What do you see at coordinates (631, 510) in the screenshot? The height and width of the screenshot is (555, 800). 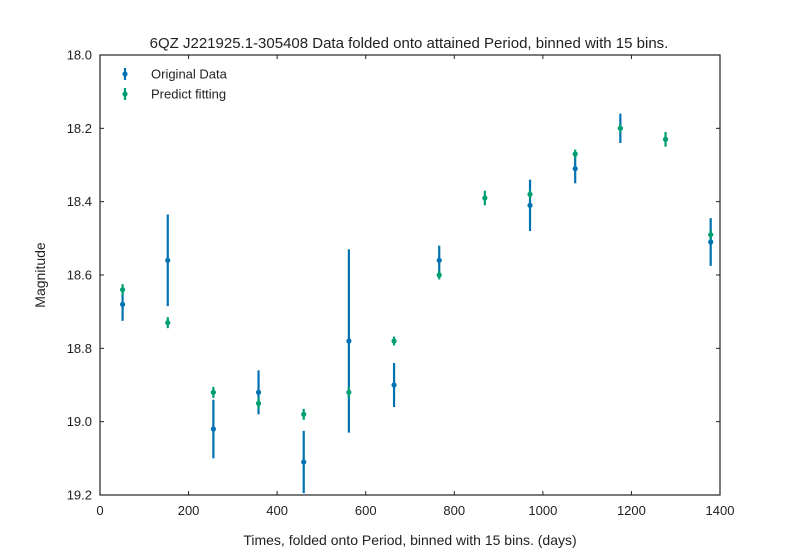 I see `x-tick-label: 1200` at bounding box center [631, 510].